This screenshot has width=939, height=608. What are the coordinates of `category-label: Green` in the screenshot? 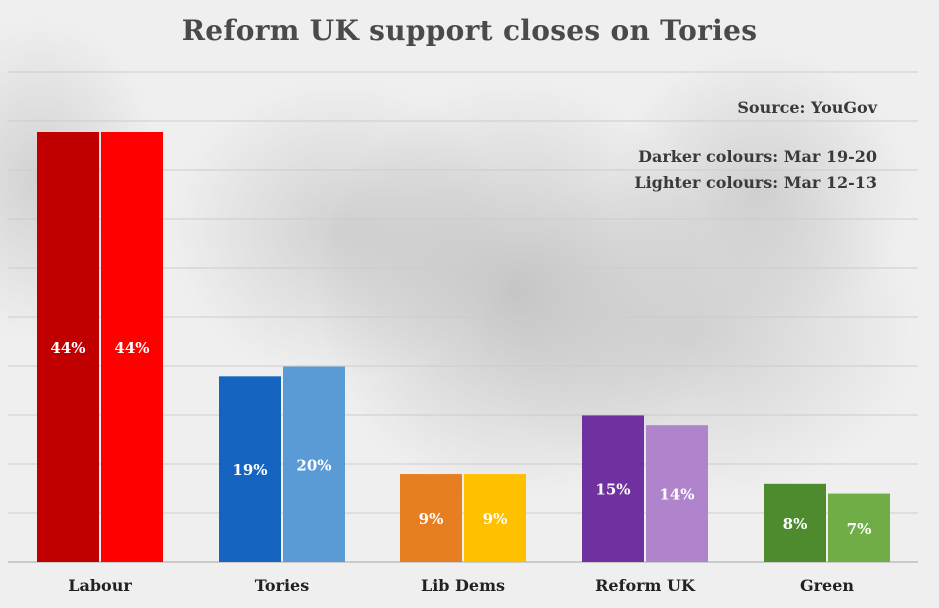 It's located at (827, 585).